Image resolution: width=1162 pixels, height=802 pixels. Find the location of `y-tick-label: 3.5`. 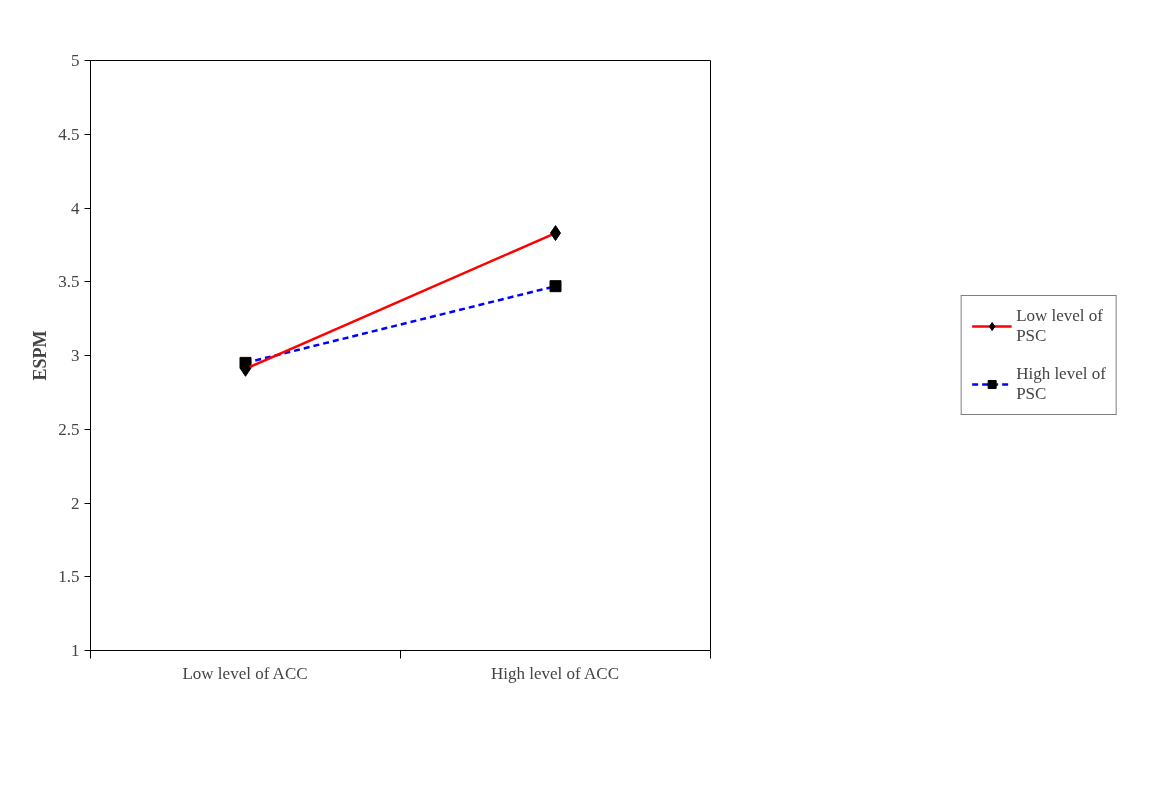

y-tick-label: 3.5 is located at coordinates (69, 282).